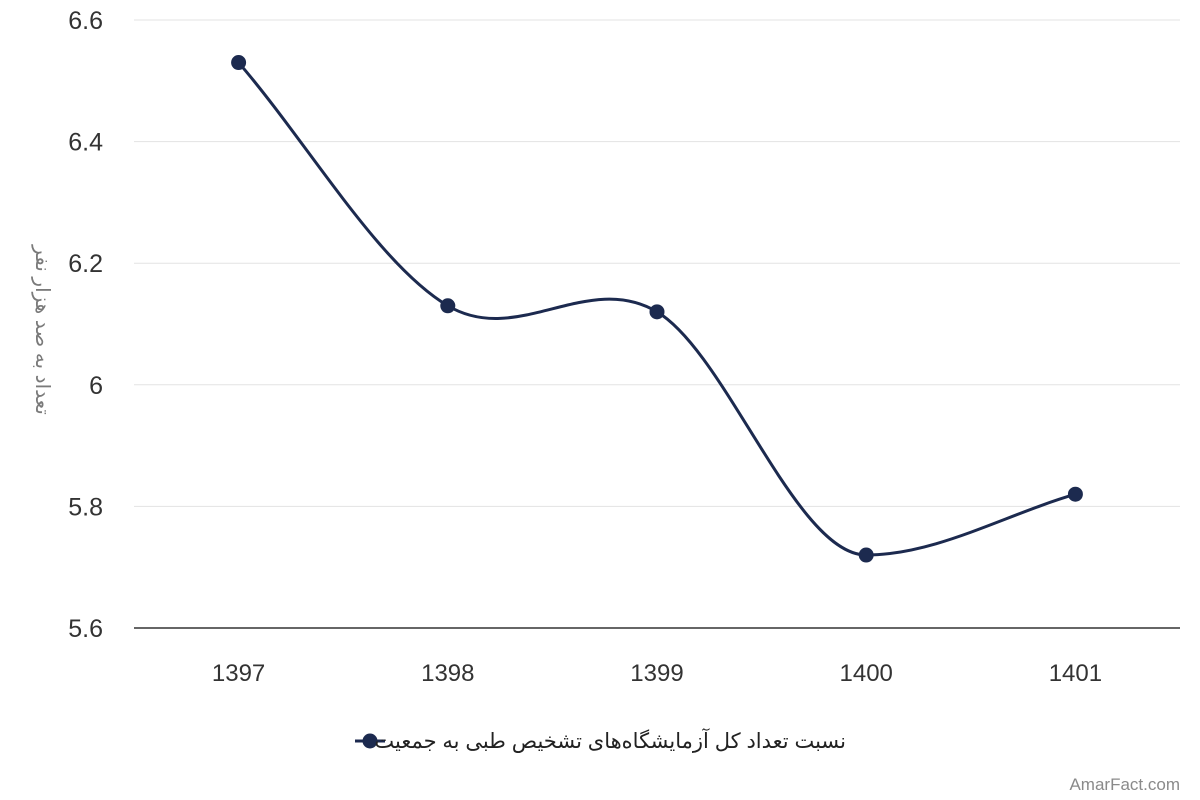 The width and height of the screenshot is (1200, 800). Describe the element at coordinates (85, 143) in the screenshot. I see `y-tick-label: 6.4` at that location.